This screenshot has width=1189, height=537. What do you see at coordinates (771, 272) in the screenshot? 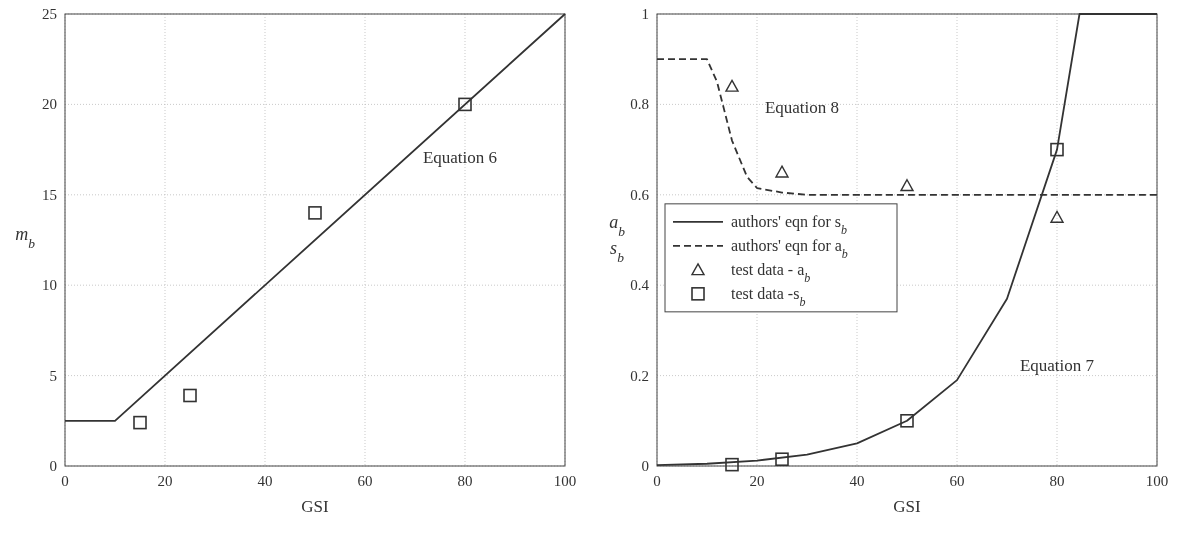
I see `legend-label: test data - a$_{b}$` at bounding box center [771, 272].